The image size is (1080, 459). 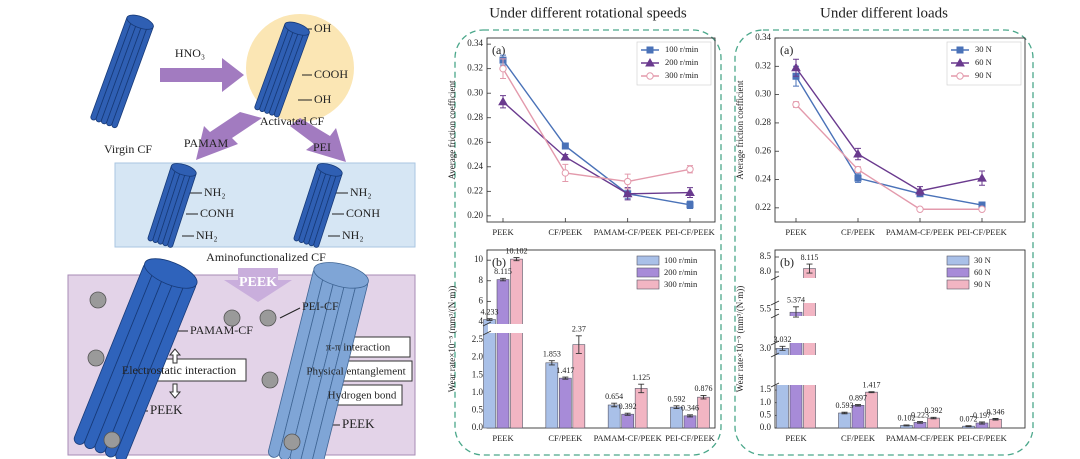 I want to click on arrow, so click(x=202, y=75).